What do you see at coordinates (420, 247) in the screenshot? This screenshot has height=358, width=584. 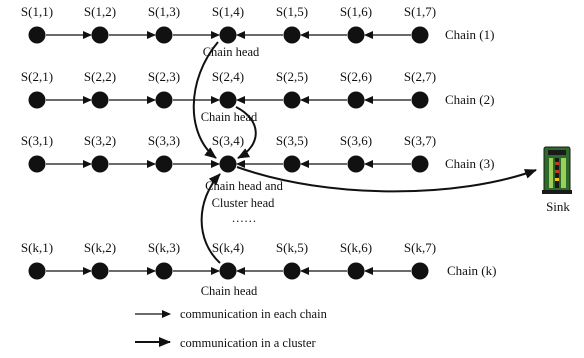 I see `node-label: S(k,7)` at bounding box center [420, 247].